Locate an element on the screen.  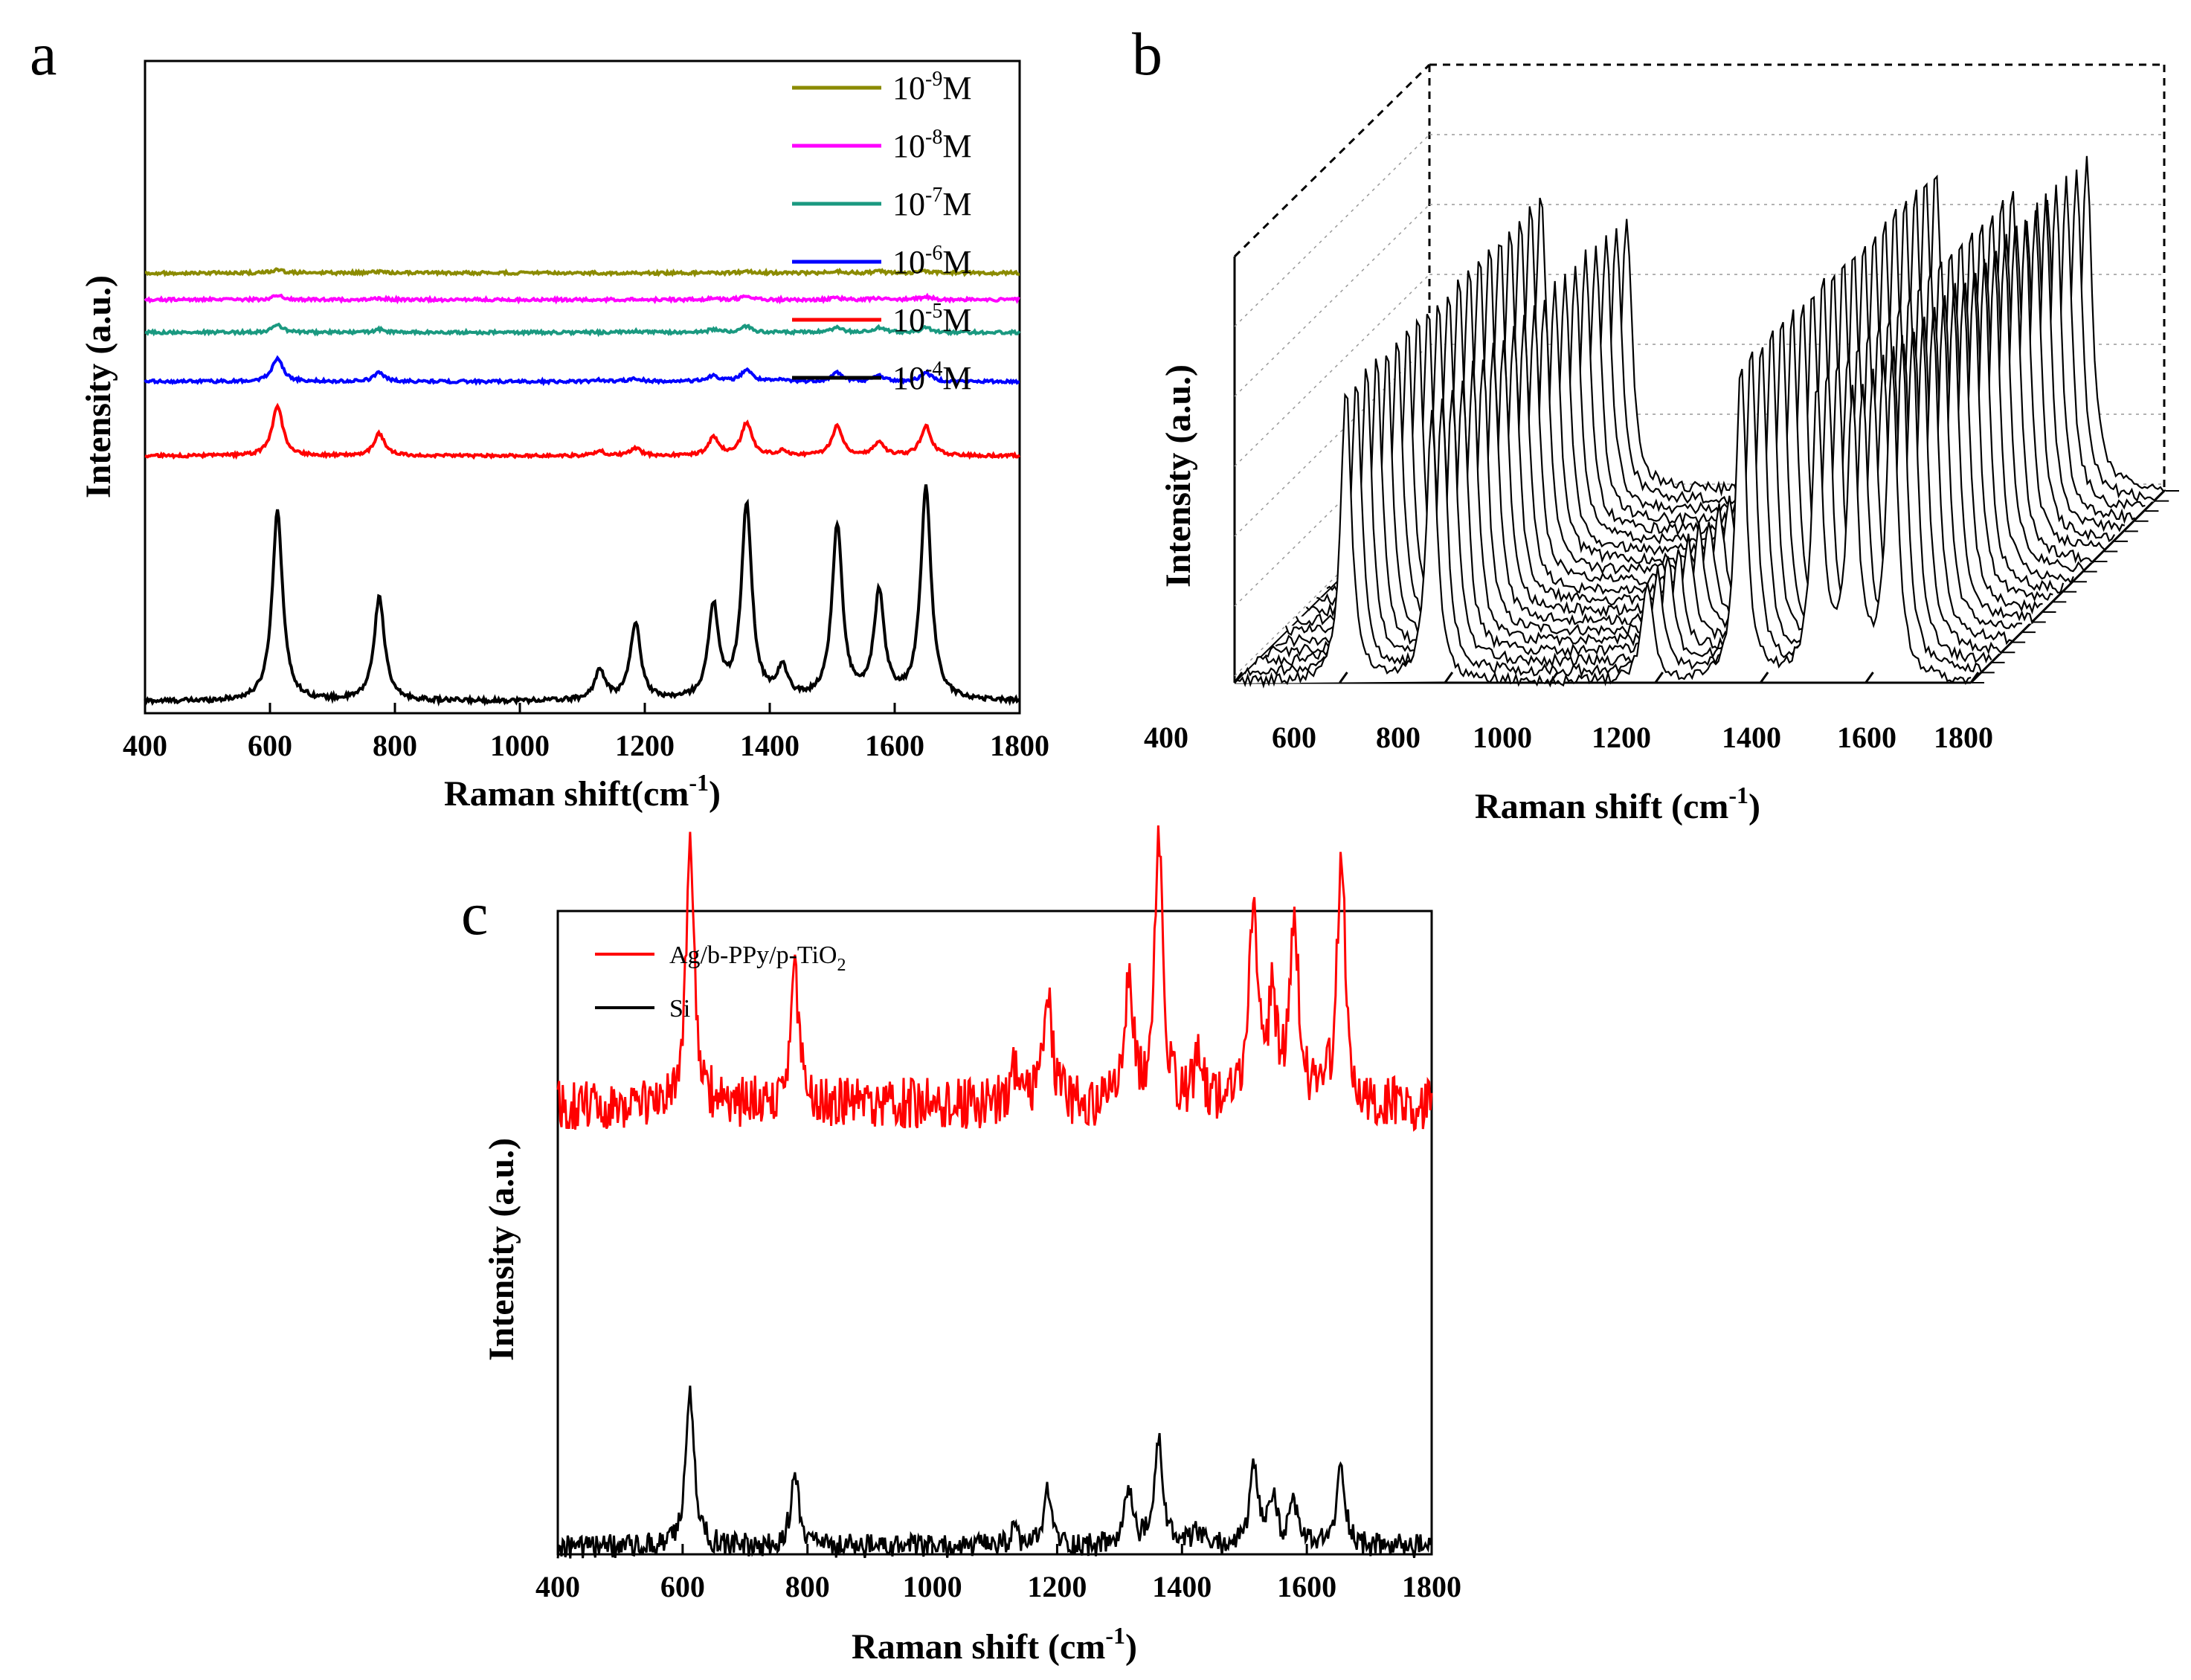
panel-c-legend-label: Ag/b-PPy/p-TiO2 is located at coordinates (757, 958).